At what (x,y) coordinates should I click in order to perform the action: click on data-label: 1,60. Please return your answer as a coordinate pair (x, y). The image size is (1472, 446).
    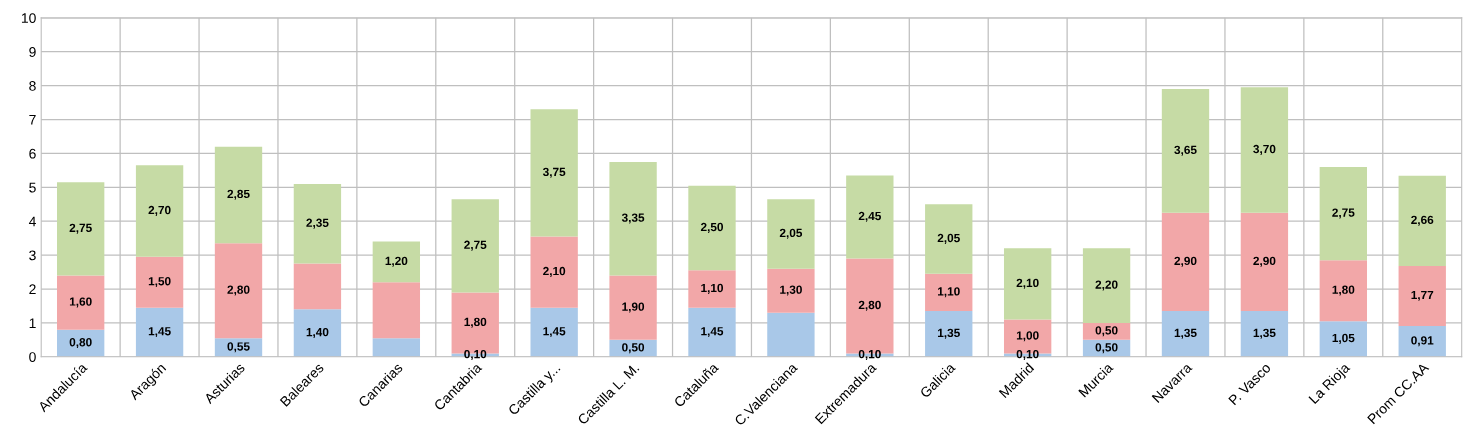
    Looking at the image, I should click on (80, 302).